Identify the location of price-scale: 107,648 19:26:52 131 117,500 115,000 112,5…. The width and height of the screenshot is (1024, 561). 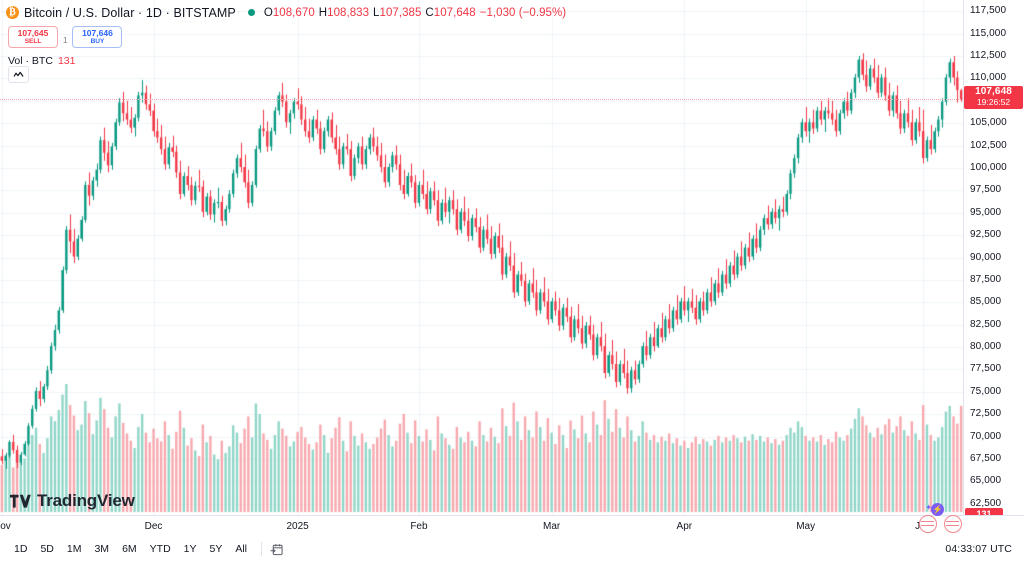
(993, 269).